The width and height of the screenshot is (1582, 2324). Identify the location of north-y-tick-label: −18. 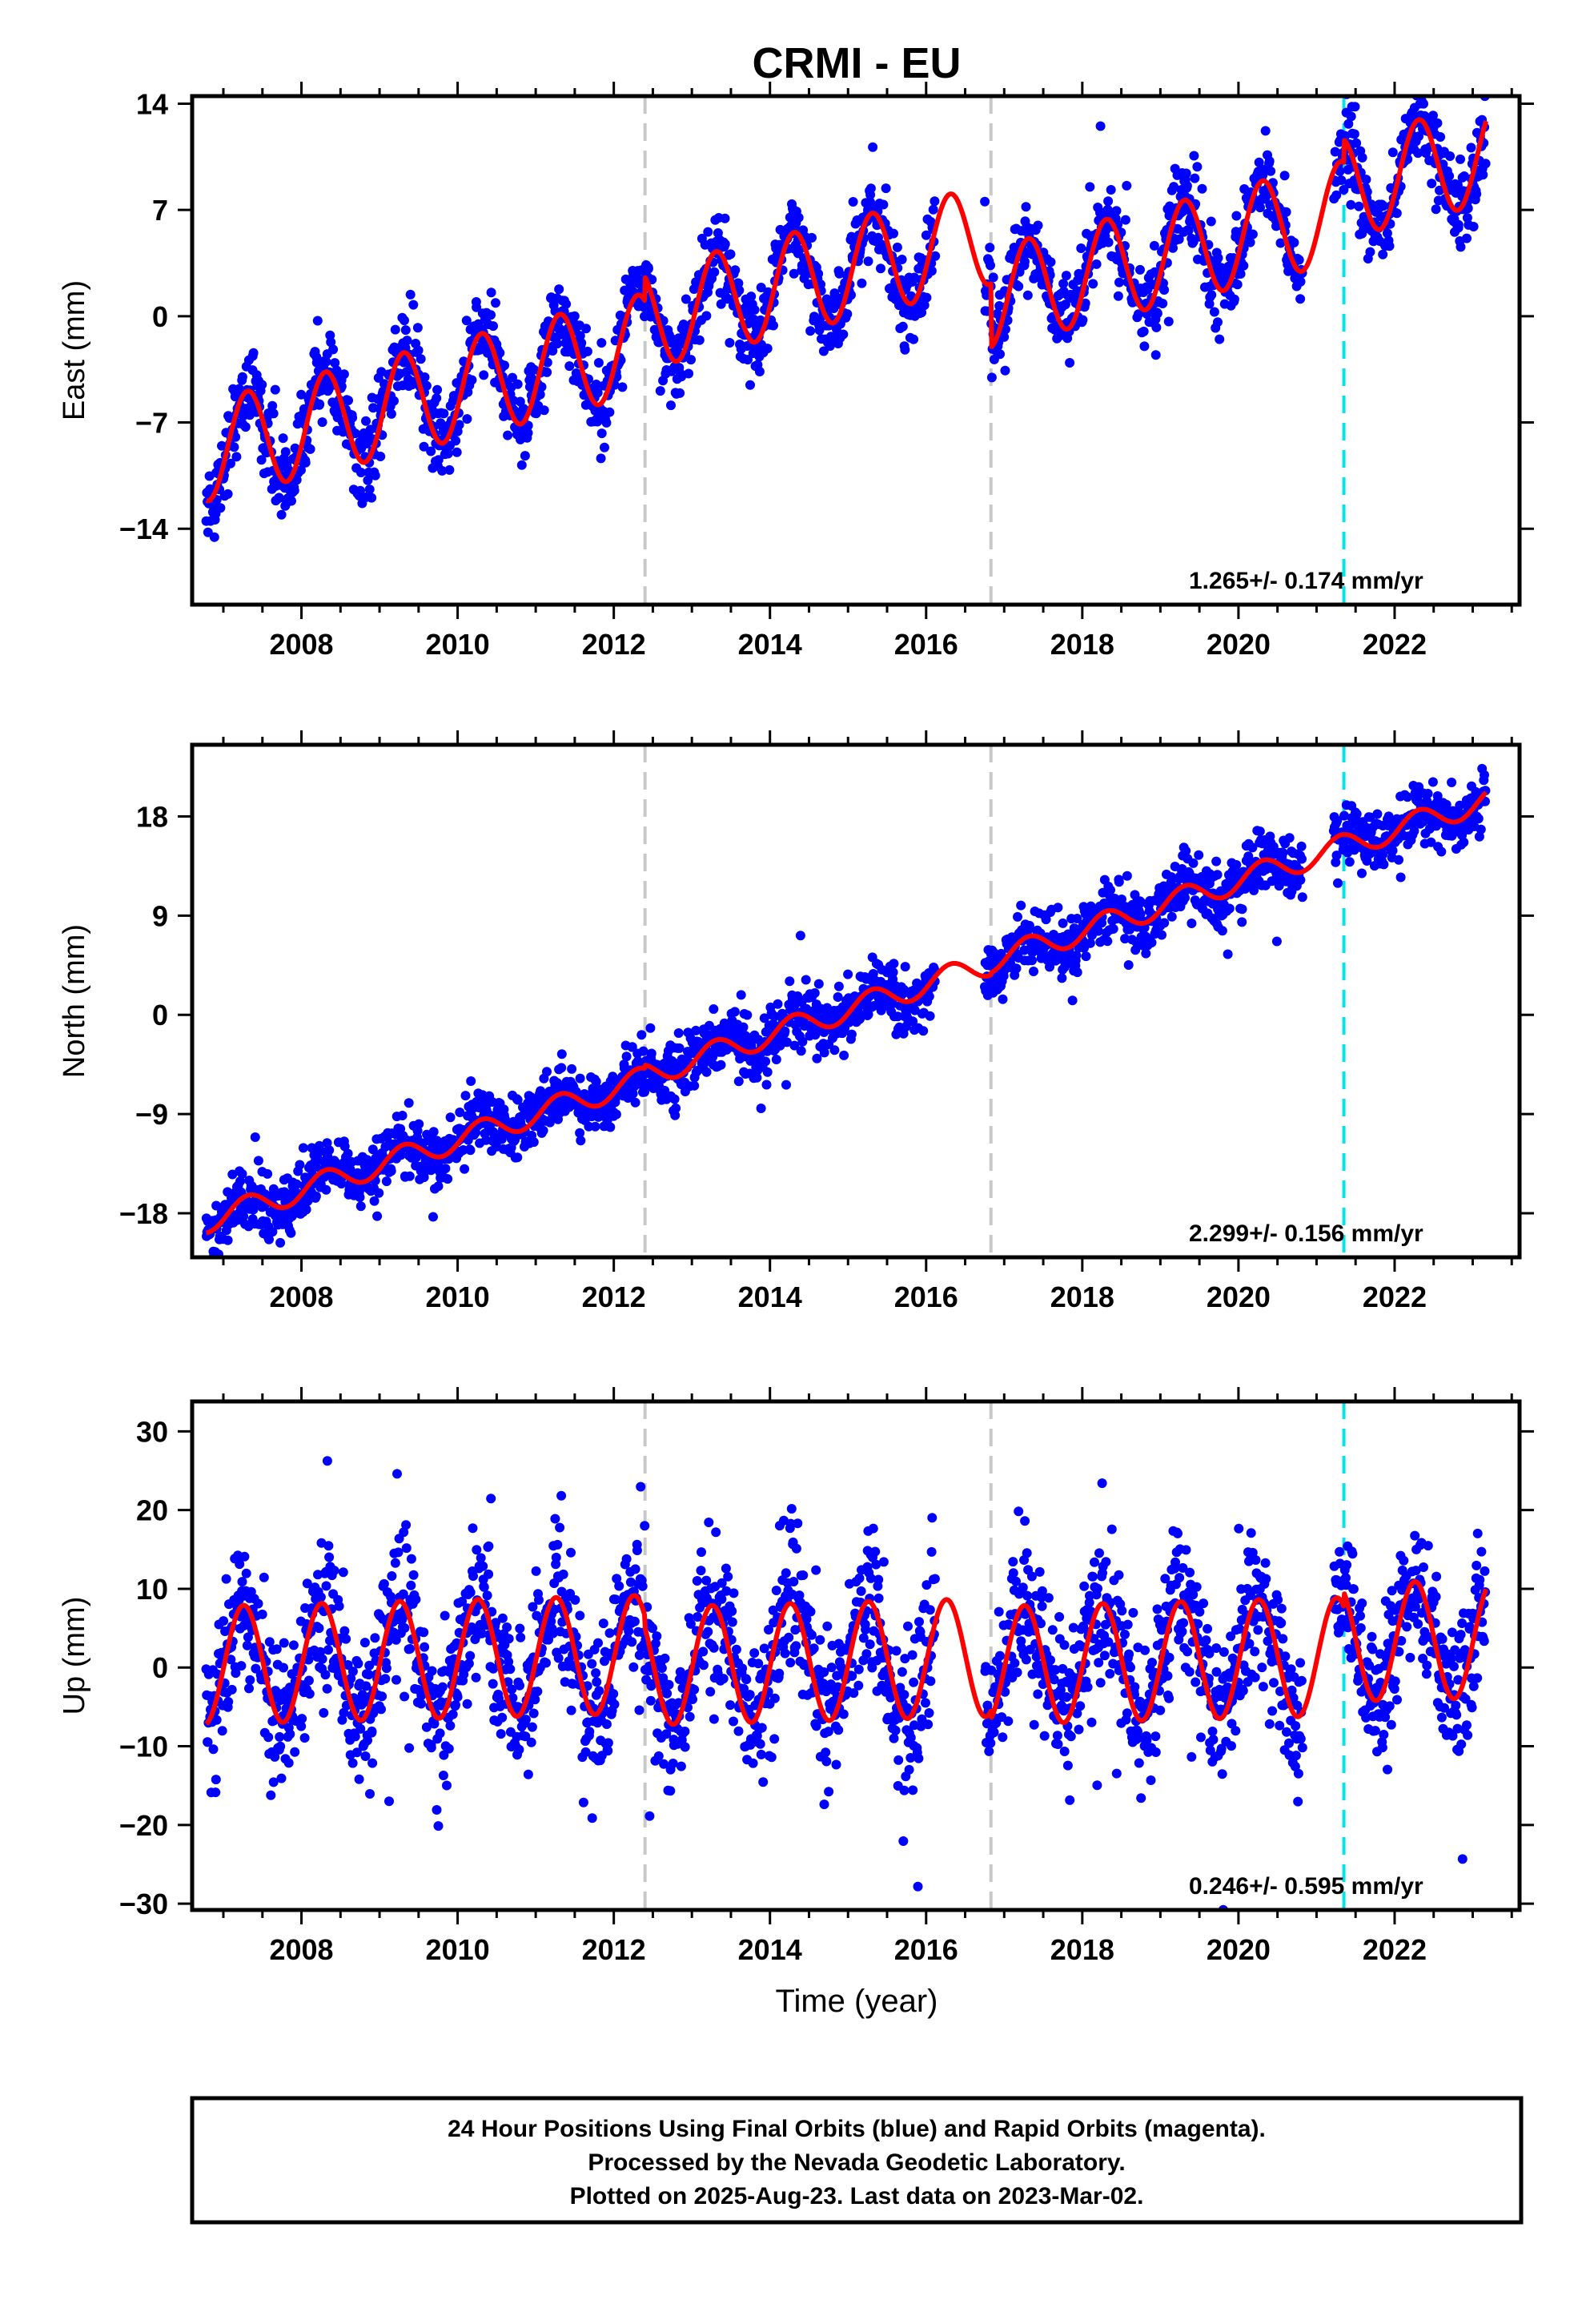
(144, 1213).